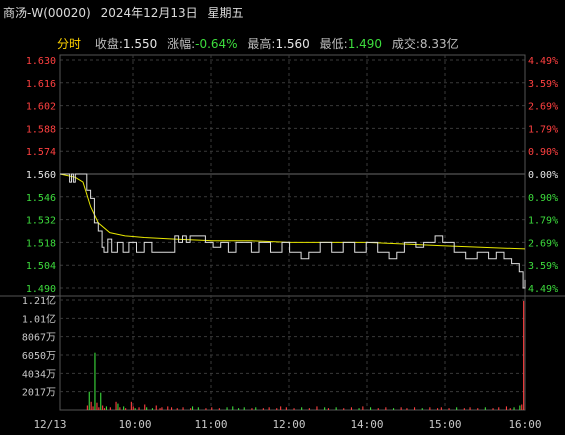 The width and height of the screenshot is (565, 435). Describe the element at coordinates (365, 44) in the screenshot. I see `low-value: 1.490` at that location.